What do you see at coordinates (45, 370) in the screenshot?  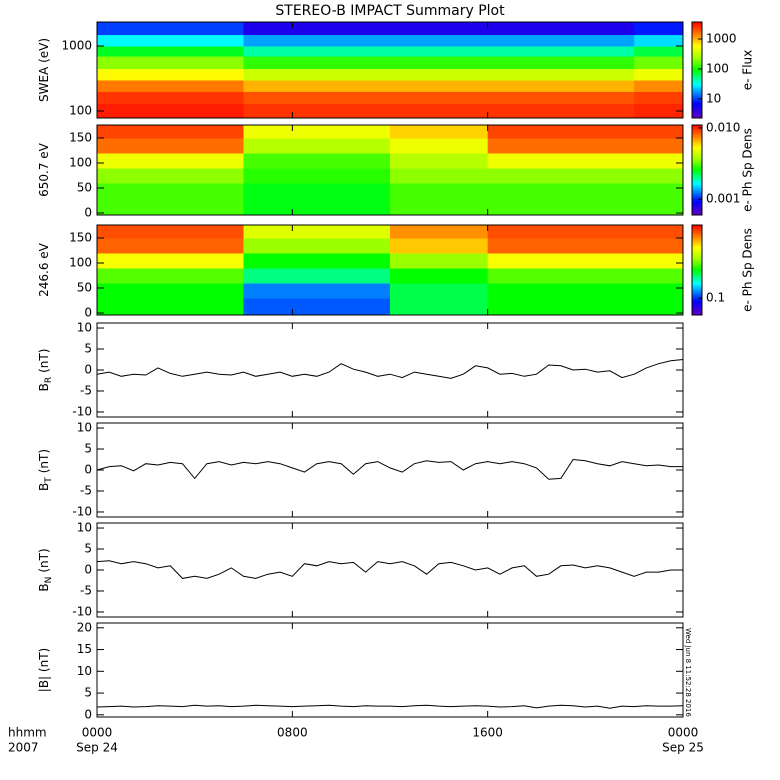 I see `y-axis-label: BR (nT)` at bounding box center [45, 370].